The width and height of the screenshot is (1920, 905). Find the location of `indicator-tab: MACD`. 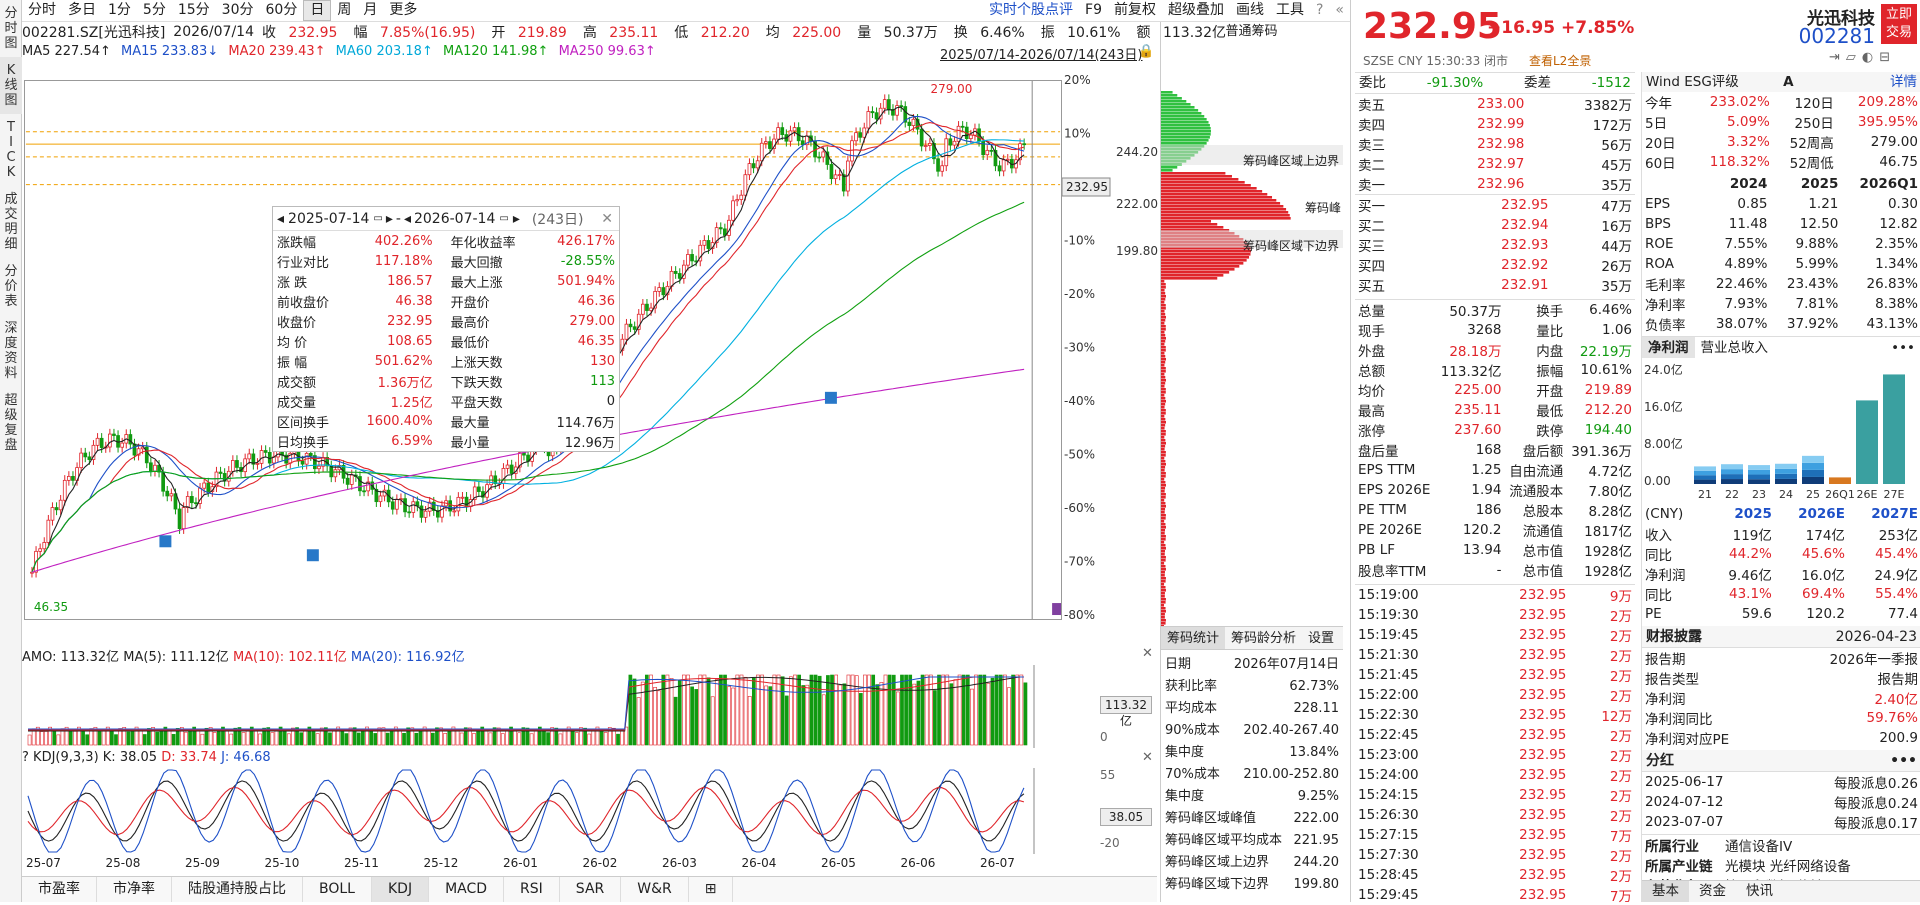

indicator-tab: MACD is located at coordinates (467, 889).